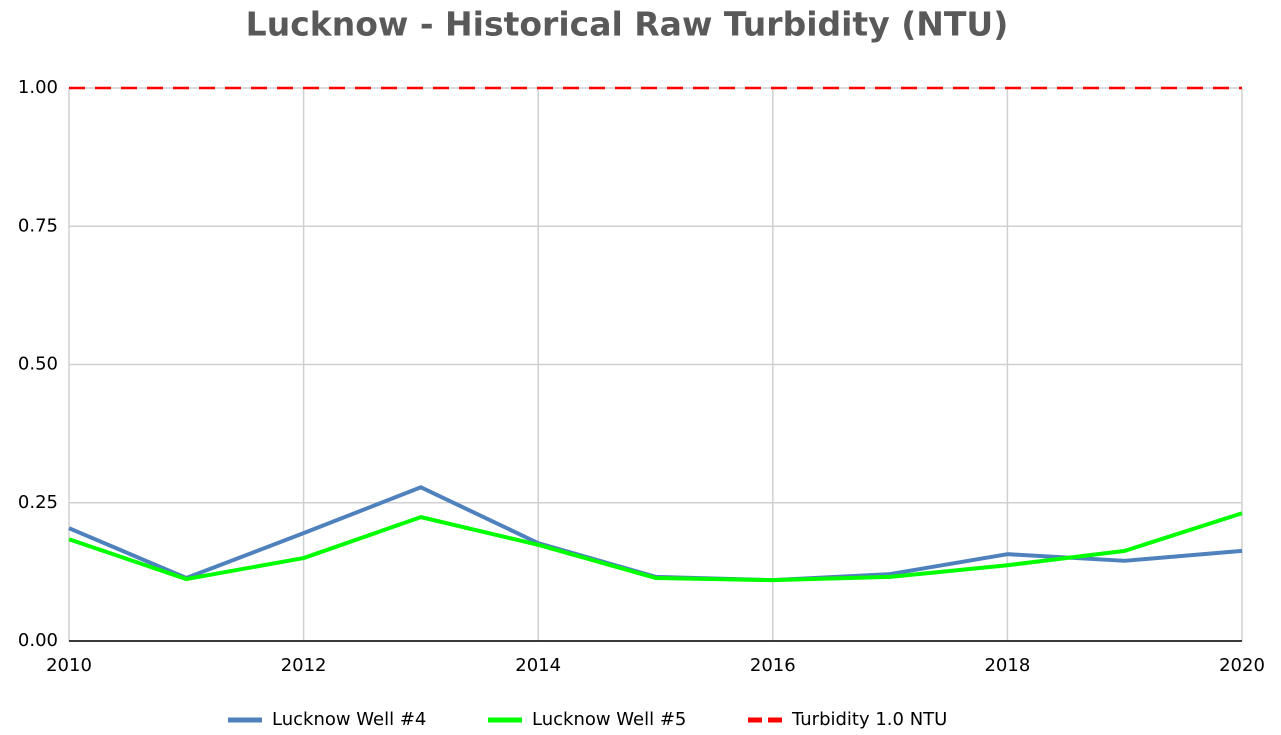  I want to click on x-tick-label: 2016, so click(773, 665).